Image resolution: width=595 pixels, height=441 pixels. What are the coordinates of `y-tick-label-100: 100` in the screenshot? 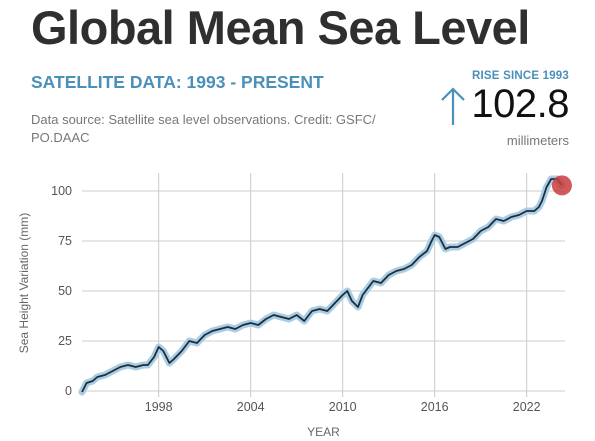 It's located at (61, 191).